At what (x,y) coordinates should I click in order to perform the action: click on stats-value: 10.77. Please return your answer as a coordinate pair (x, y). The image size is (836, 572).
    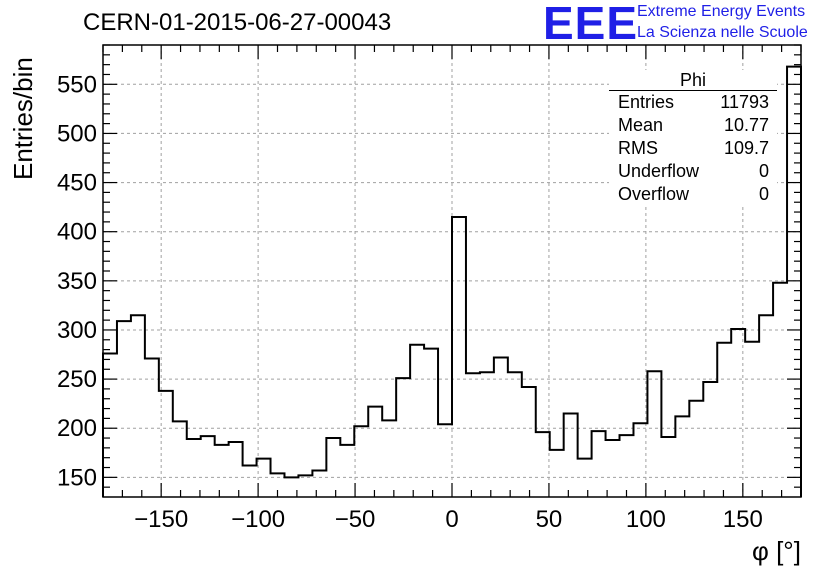
    Looking at the image, I should click on (746, 125).